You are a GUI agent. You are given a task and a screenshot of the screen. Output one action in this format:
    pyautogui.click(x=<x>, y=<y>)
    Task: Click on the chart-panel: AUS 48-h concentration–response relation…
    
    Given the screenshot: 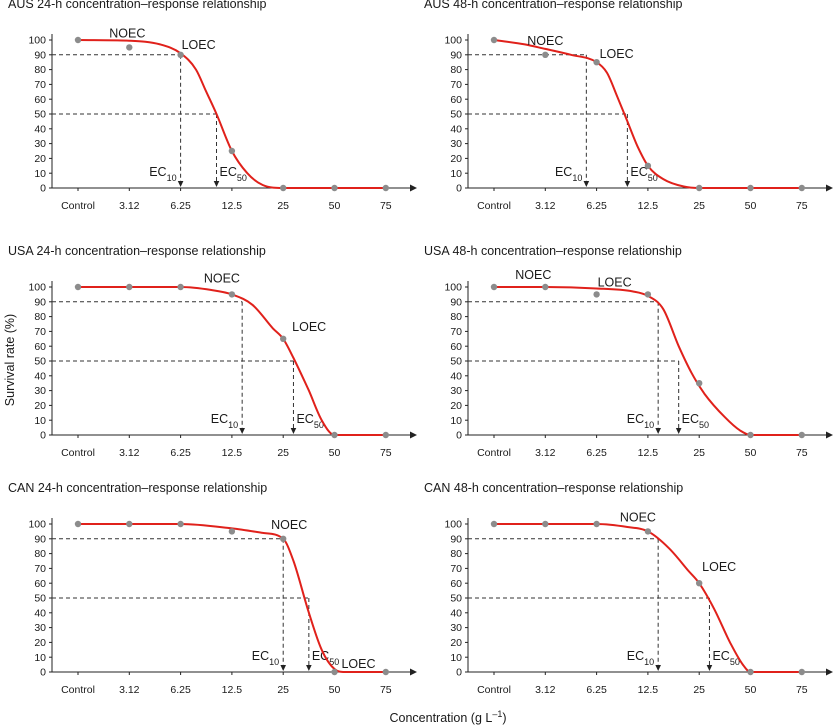 What is the action you would take?
    pyautogui.click(x=628, y=106)
    